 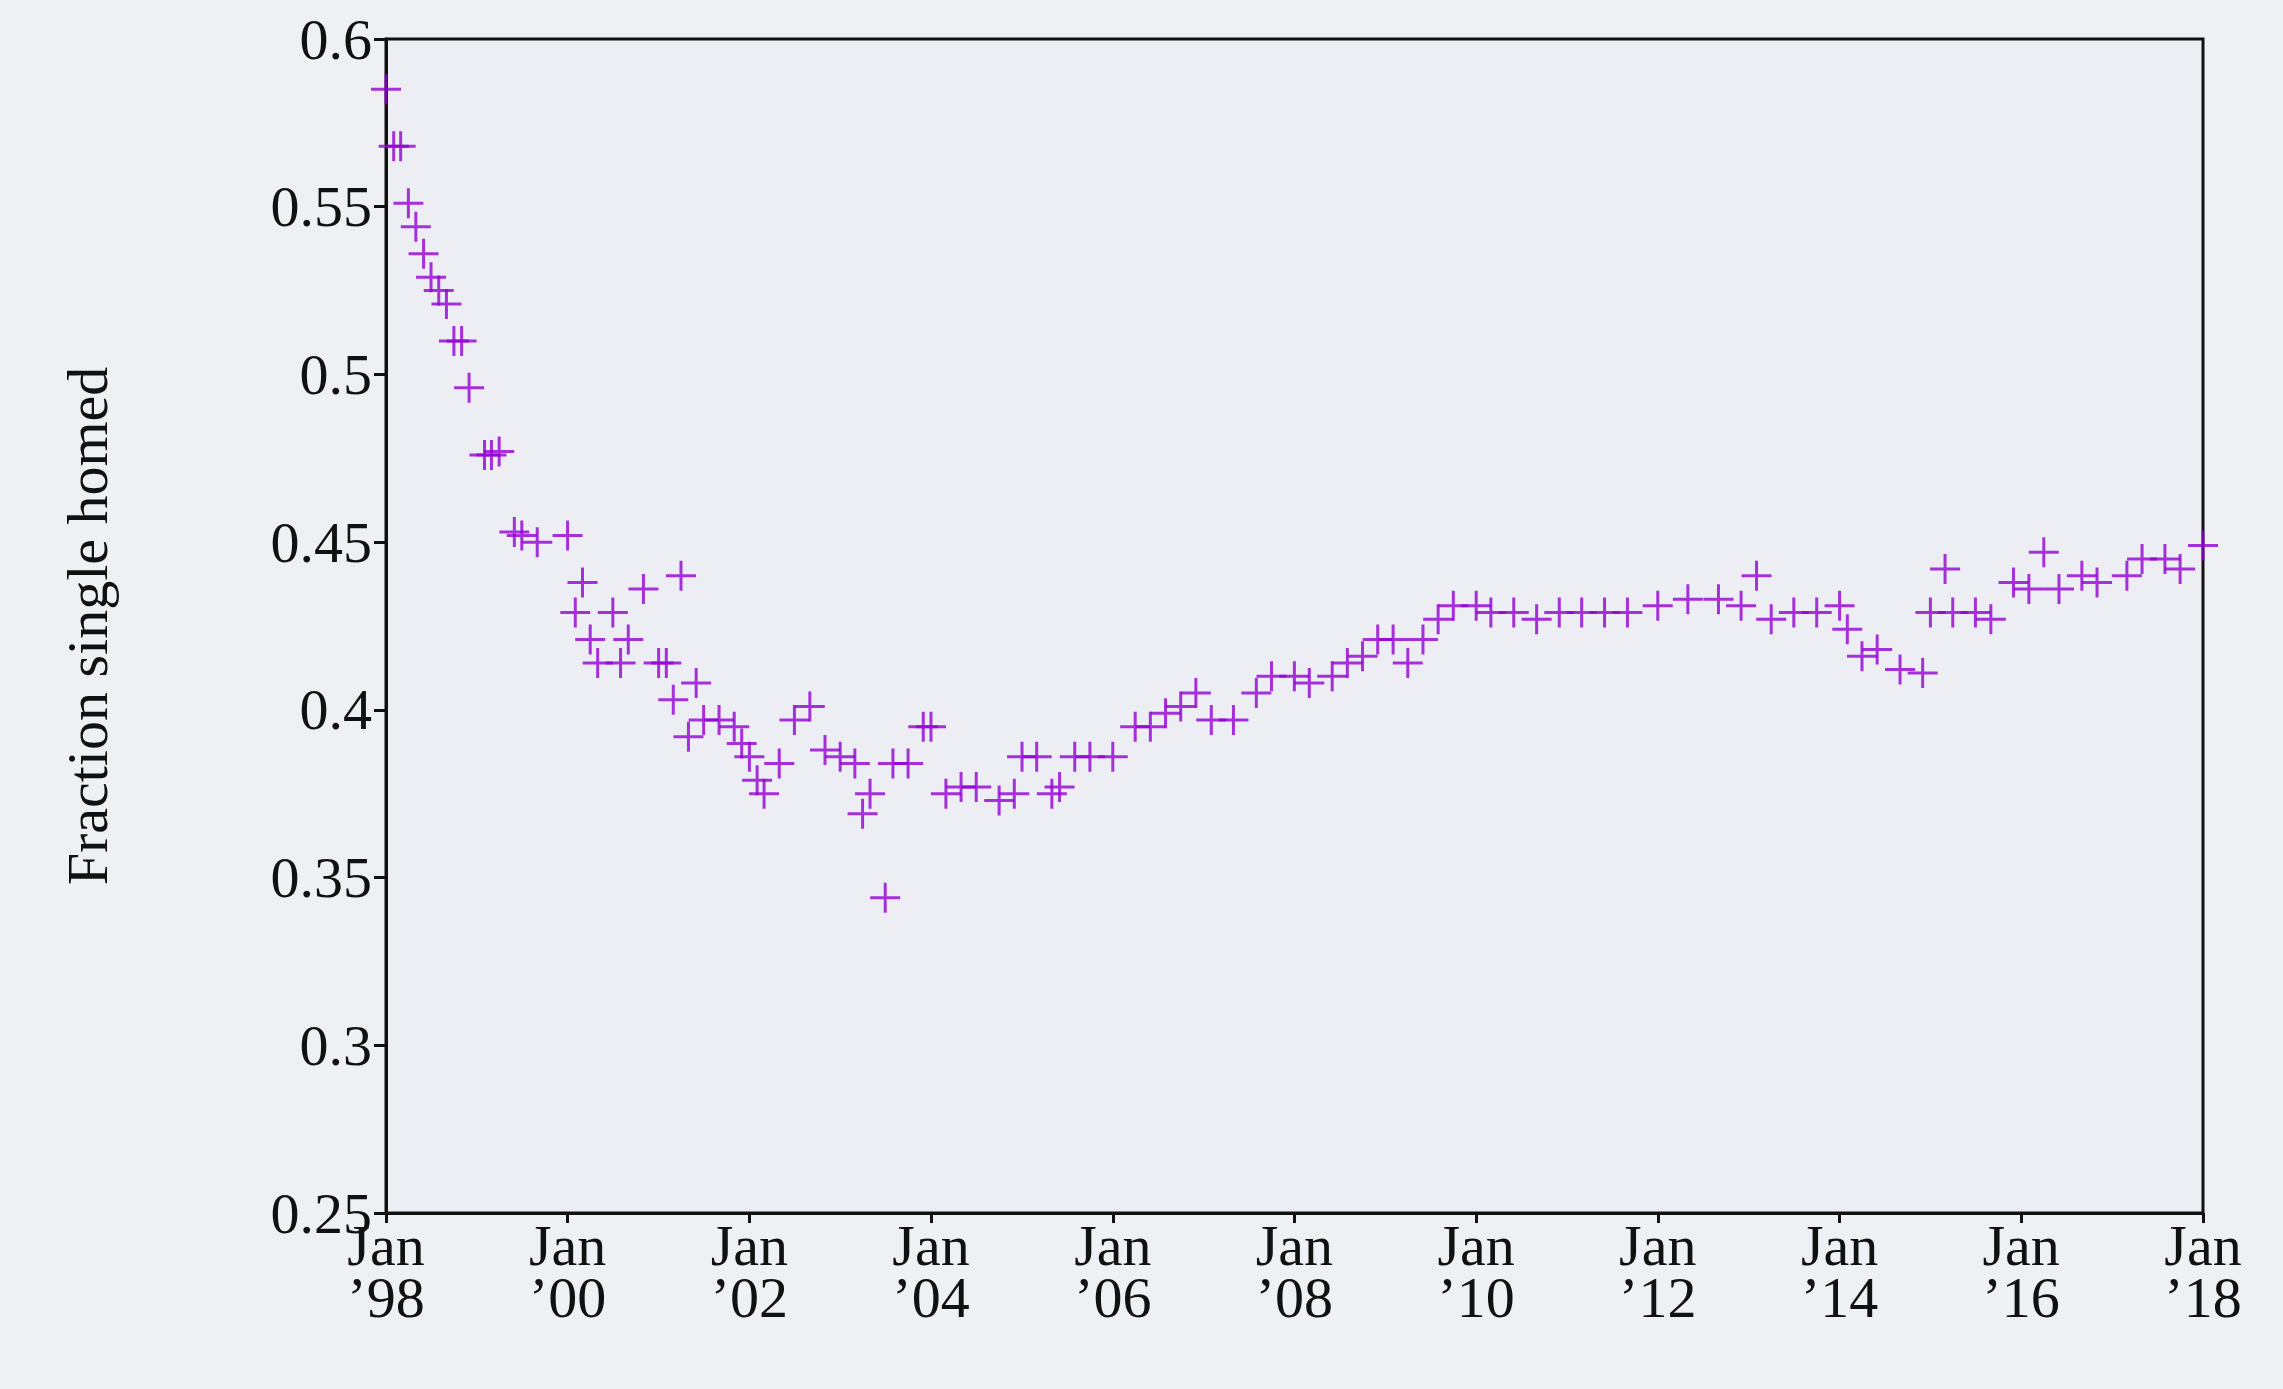 What do you see at coordinates (567, 1271) in the screenshot?
I see `x-tick-label: Jan ’00` at bounding box center [567, 1271].